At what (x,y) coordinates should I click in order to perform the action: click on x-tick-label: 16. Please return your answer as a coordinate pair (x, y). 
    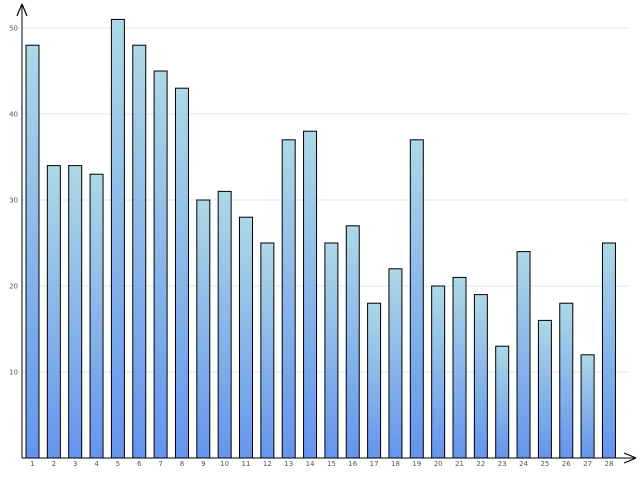
    Looking at the image, I should click on (352, 464).